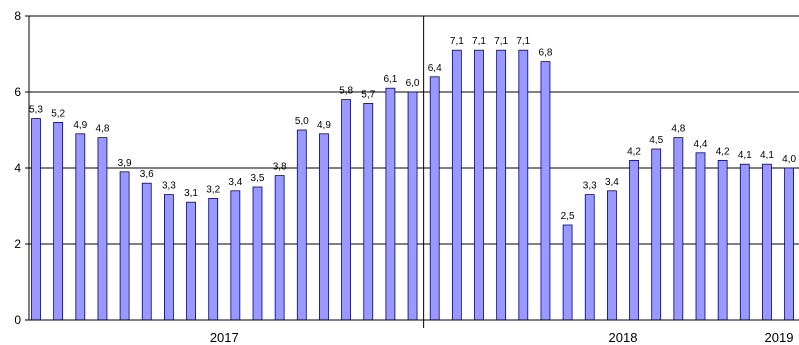 The width and height of the screenshot is (799, 345). Describe the element at coordinates (280, 167) in the screenshot. I see `data-label: 3,8` at that location.